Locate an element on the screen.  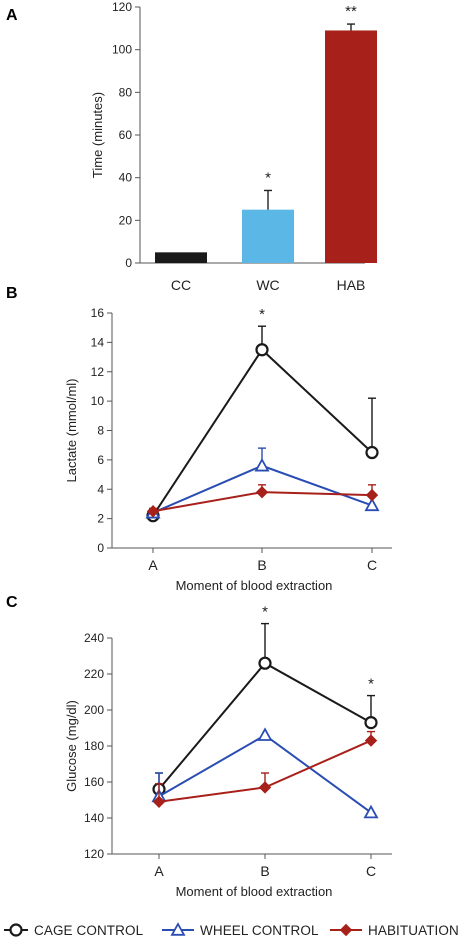
y-tick-label: 16 is located at coordinates (98, 313).